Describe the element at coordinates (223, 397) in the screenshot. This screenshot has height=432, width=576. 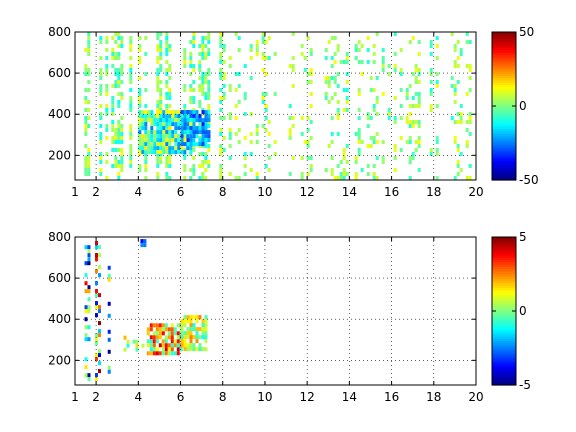
I see `x-tick-label: 8` at that location.